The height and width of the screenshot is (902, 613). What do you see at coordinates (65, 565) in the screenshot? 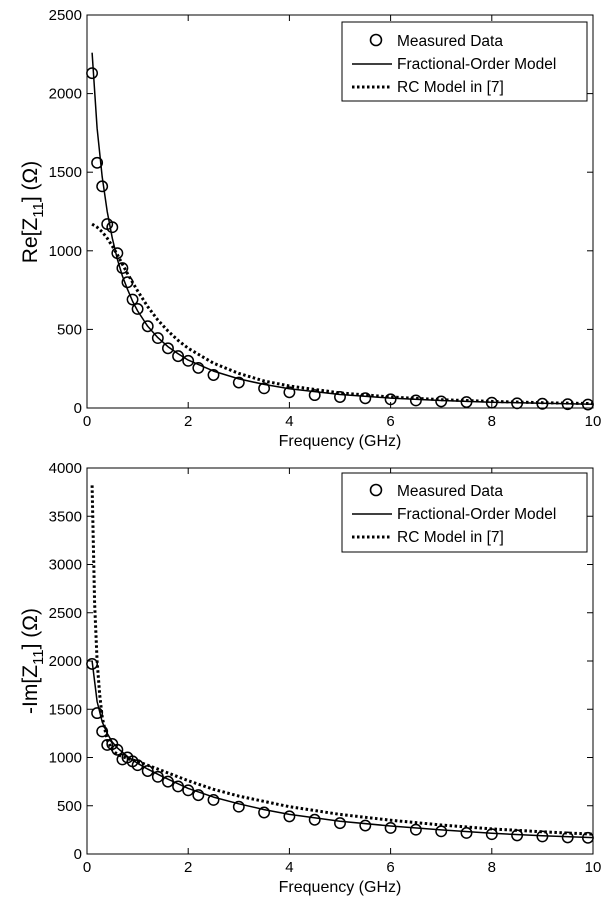
I see `y-tick-label: 3000` at bounding box center [65, 565].